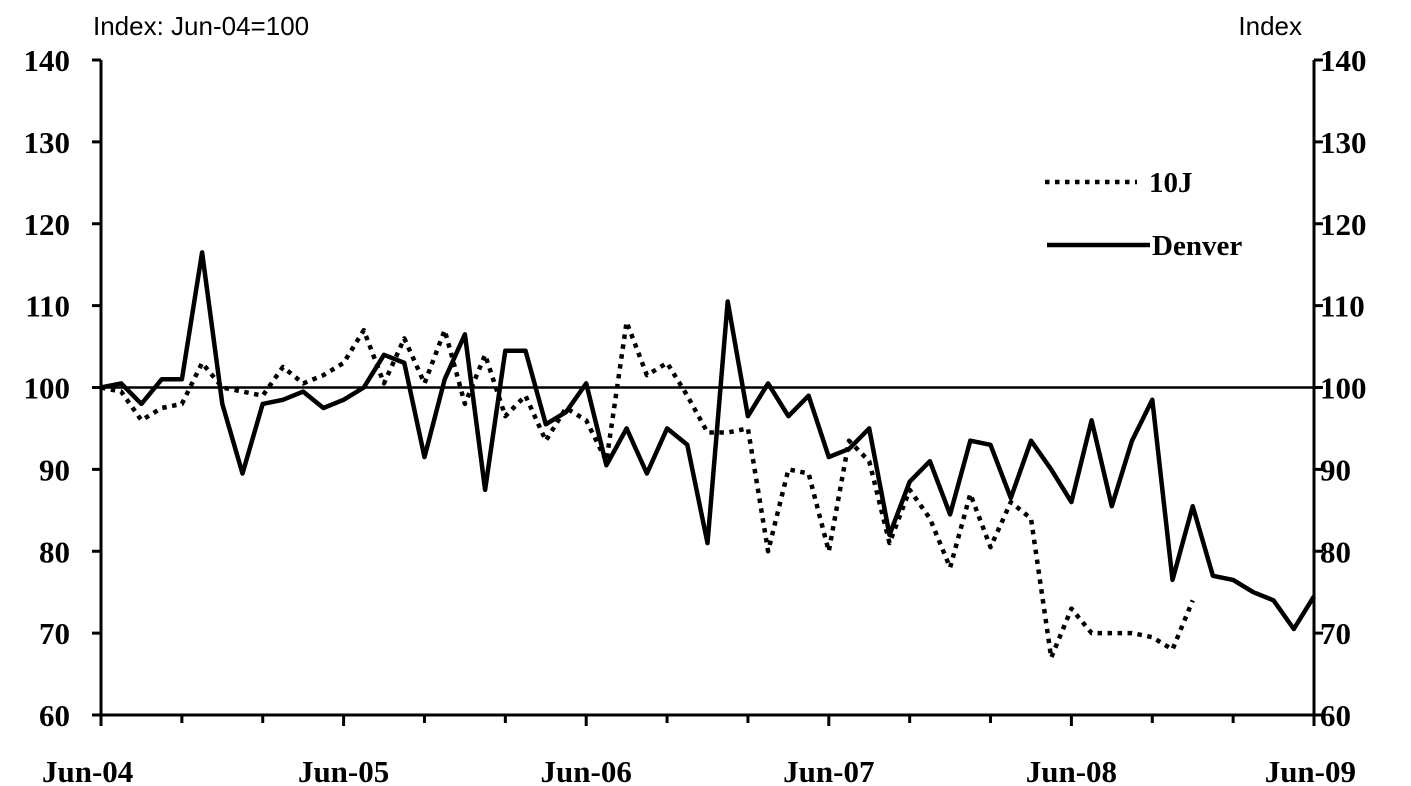  Describe the element at coordinates (1197, 246) in the screenshot. I see `legend-label-denver: Denver` at that location.